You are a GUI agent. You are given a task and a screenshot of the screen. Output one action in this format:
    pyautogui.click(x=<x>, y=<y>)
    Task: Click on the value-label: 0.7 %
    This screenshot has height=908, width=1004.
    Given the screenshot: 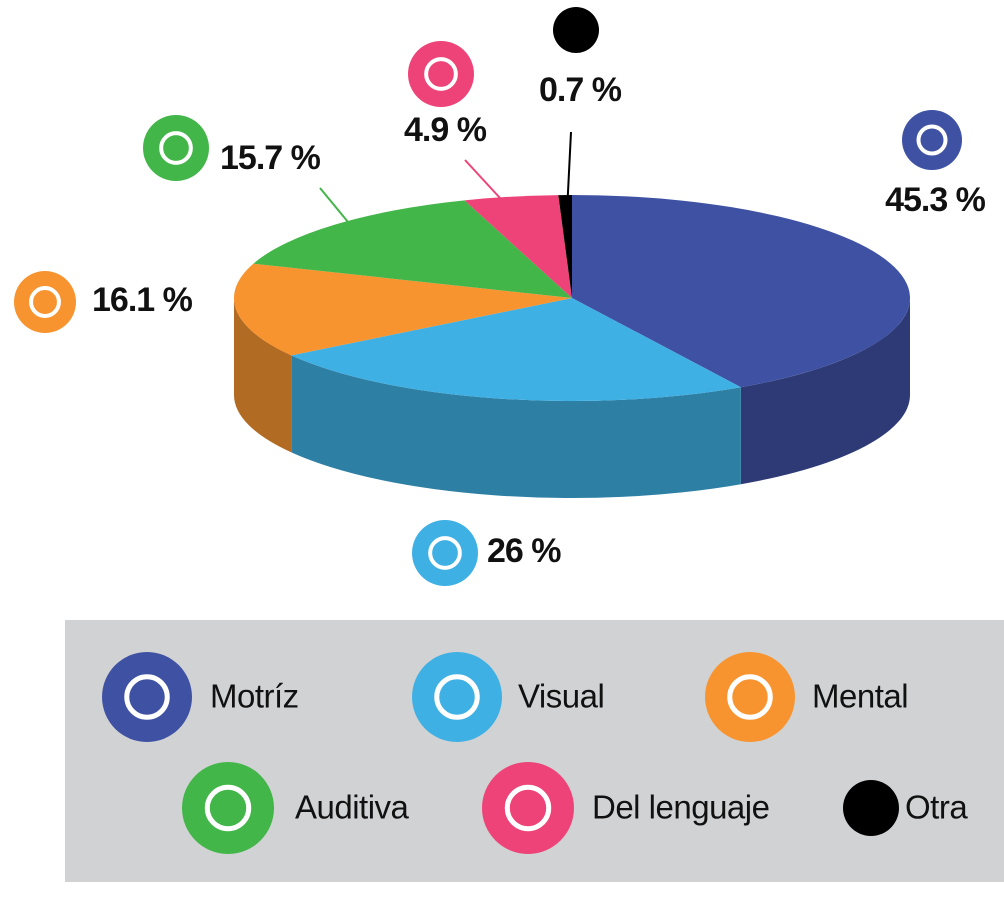 What is the action you would take?
    pyautogui.click(x=580, y=90)
    